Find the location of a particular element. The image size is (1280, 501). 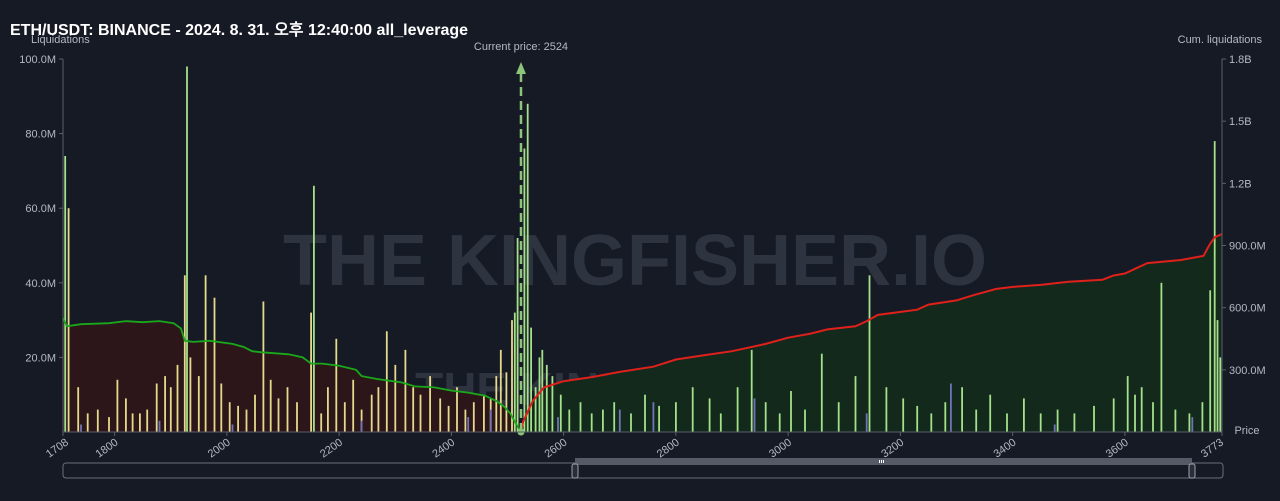

x-tick-label: 1708 is located at coordinates (57, 449).